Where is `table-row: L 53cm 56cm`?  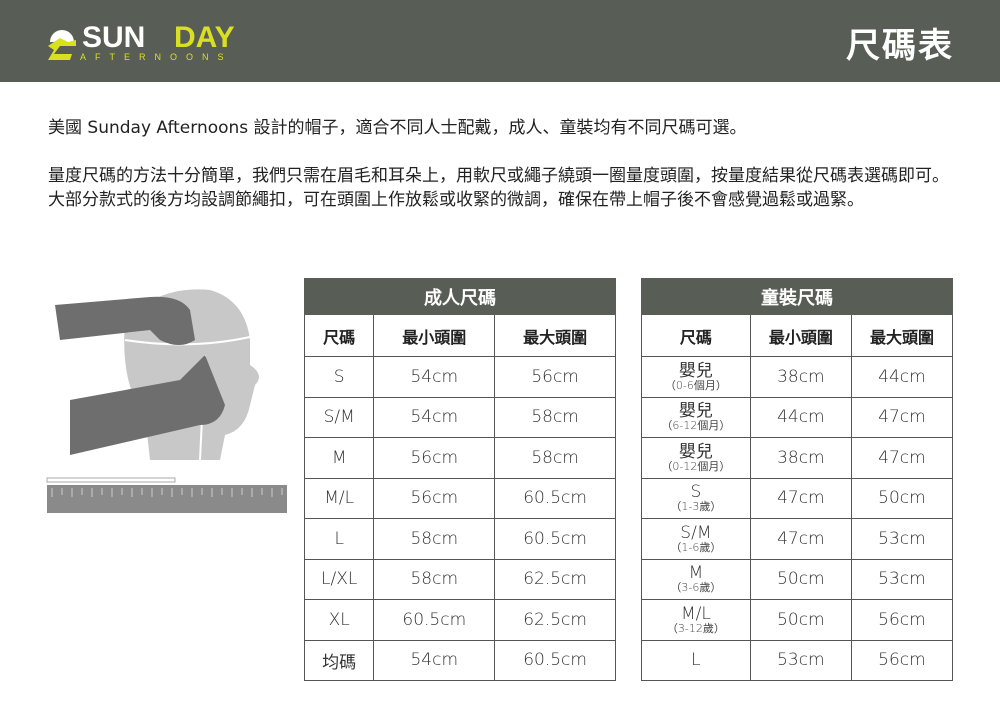 table-row: L 53cm 56cm is located at coordinates (797, 660).